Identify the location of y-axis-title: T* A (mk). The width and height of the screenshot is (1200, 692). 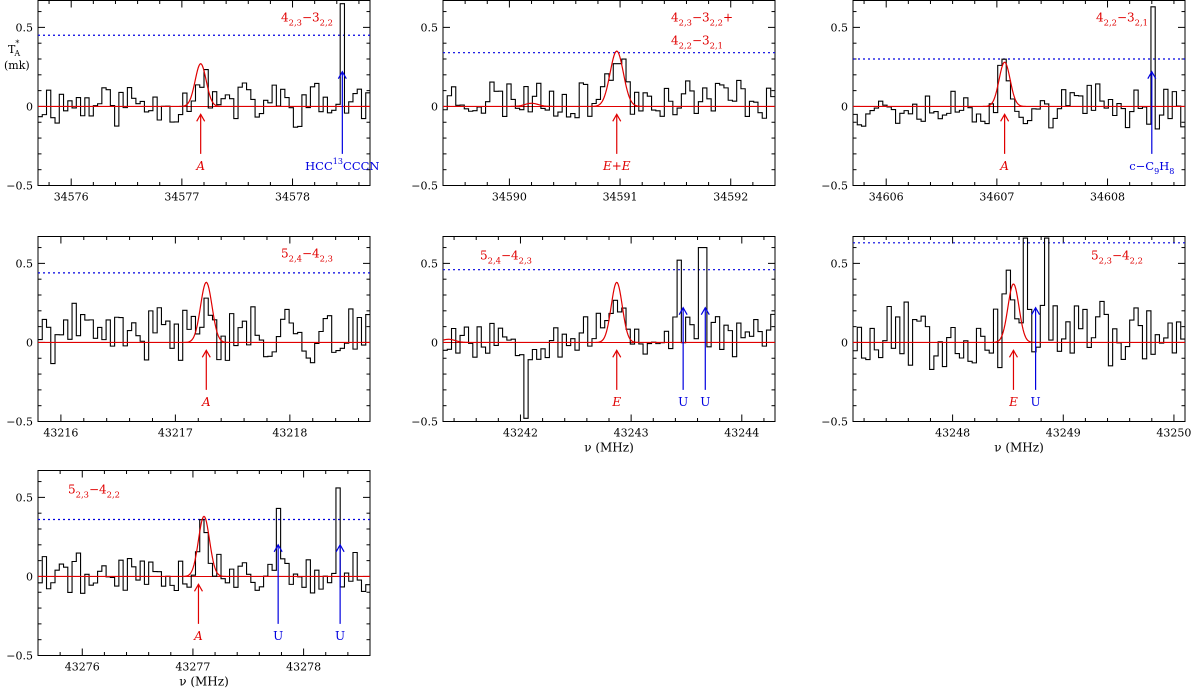
(17, 55).